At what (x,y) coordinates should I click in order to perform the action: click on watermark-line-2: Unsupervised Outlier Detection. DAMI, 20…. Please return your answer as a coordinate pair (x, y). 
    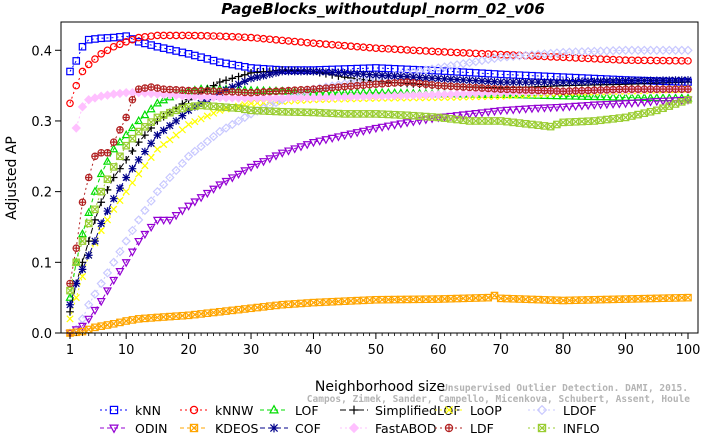
    Looking at the image, I should click on (565, 388).